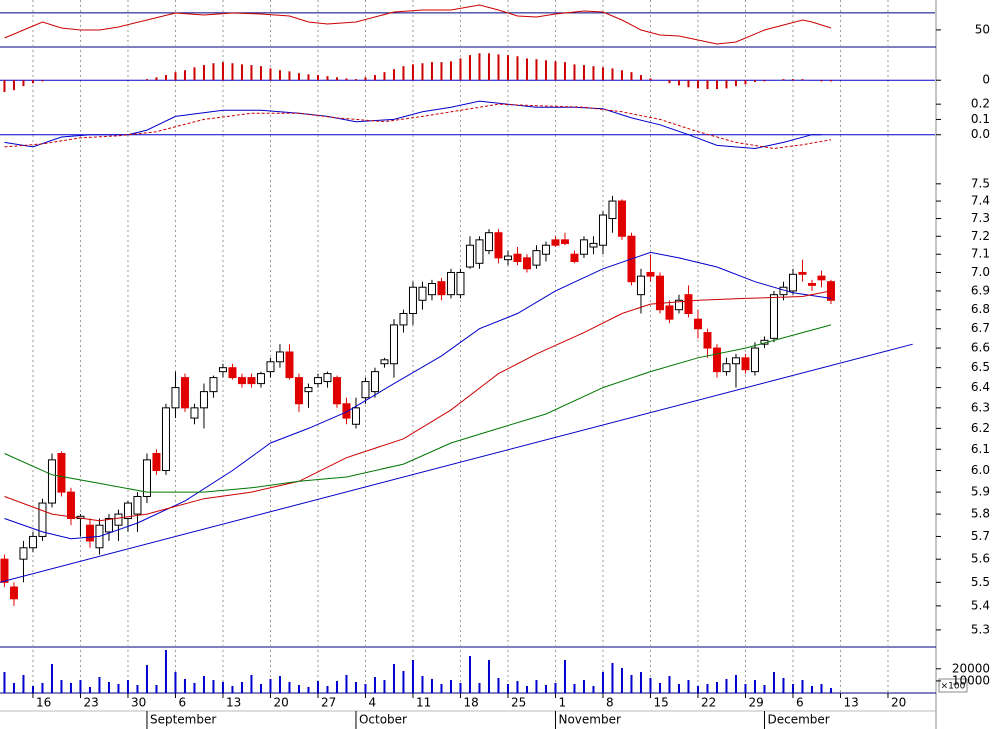 Image resolution: width=995 pixels, height=729 pixels. Describe the element at coordinates (233, 703) in the screenshot. I see `x-tick-label: 13` at that location.